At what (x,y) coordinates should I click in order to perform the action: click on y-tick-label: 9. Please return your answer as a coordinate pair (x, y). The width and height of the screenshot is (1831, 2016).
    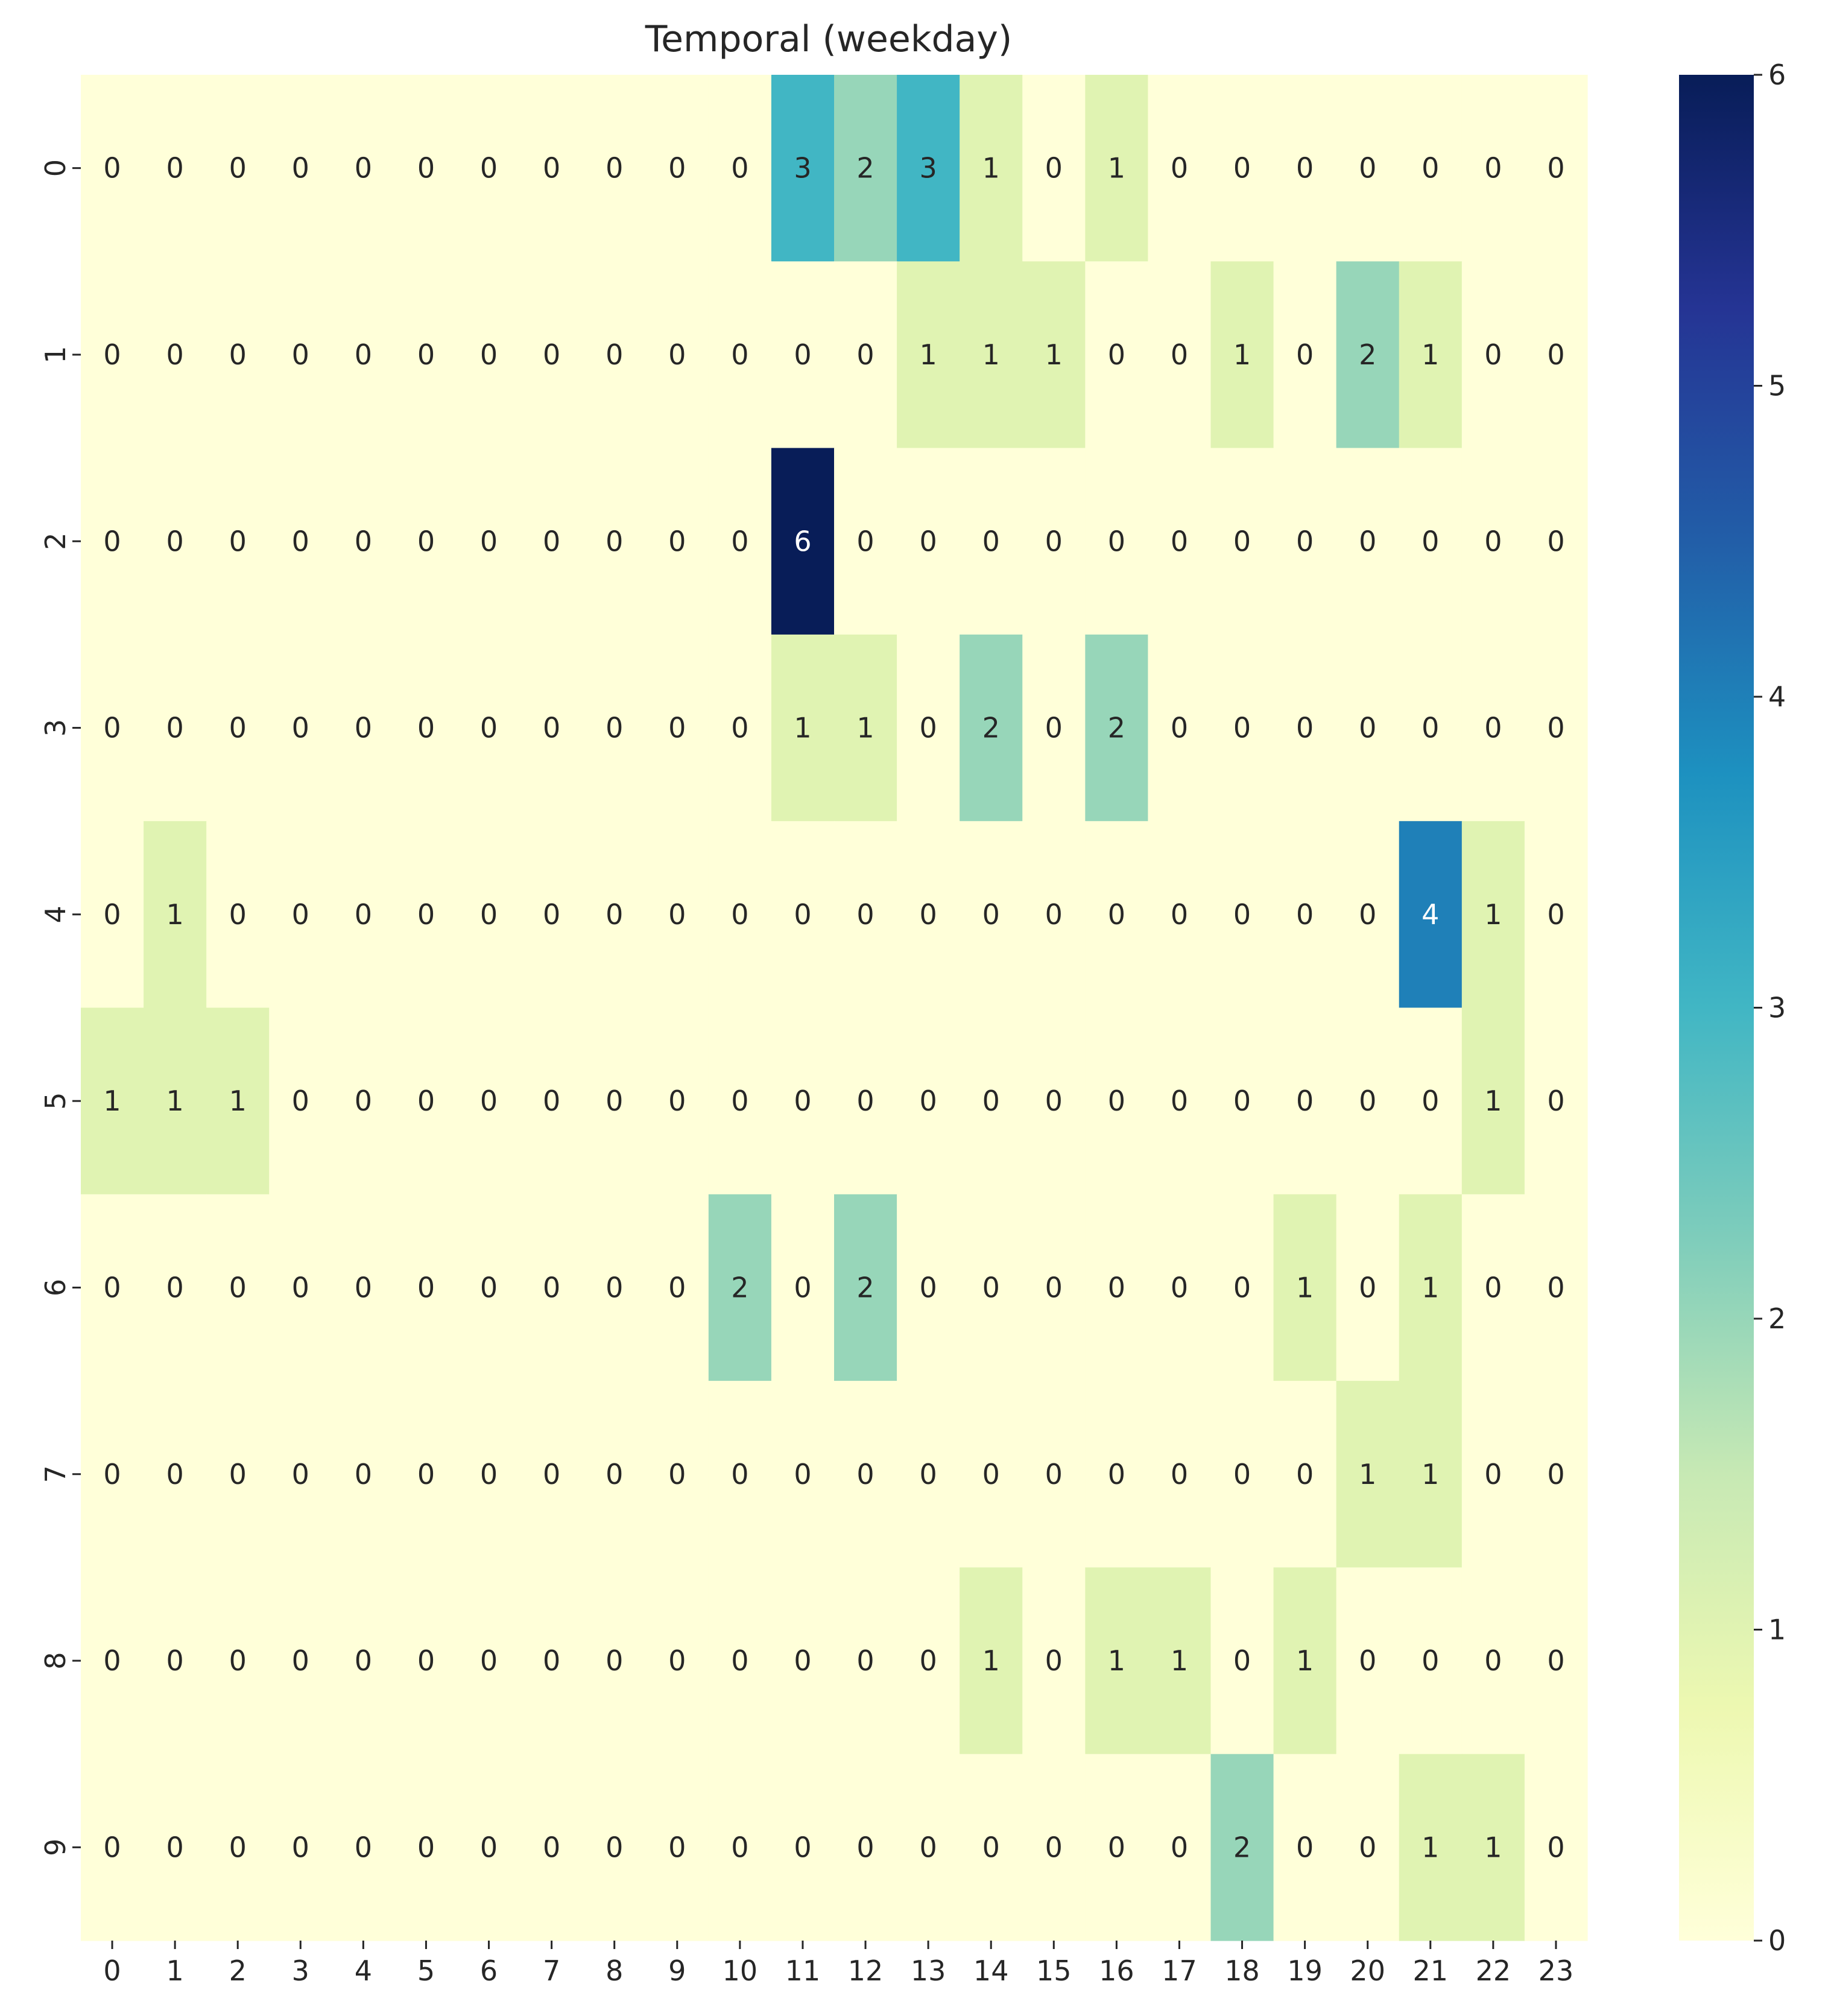
    Looking at the image, I should click on (55, 1848).